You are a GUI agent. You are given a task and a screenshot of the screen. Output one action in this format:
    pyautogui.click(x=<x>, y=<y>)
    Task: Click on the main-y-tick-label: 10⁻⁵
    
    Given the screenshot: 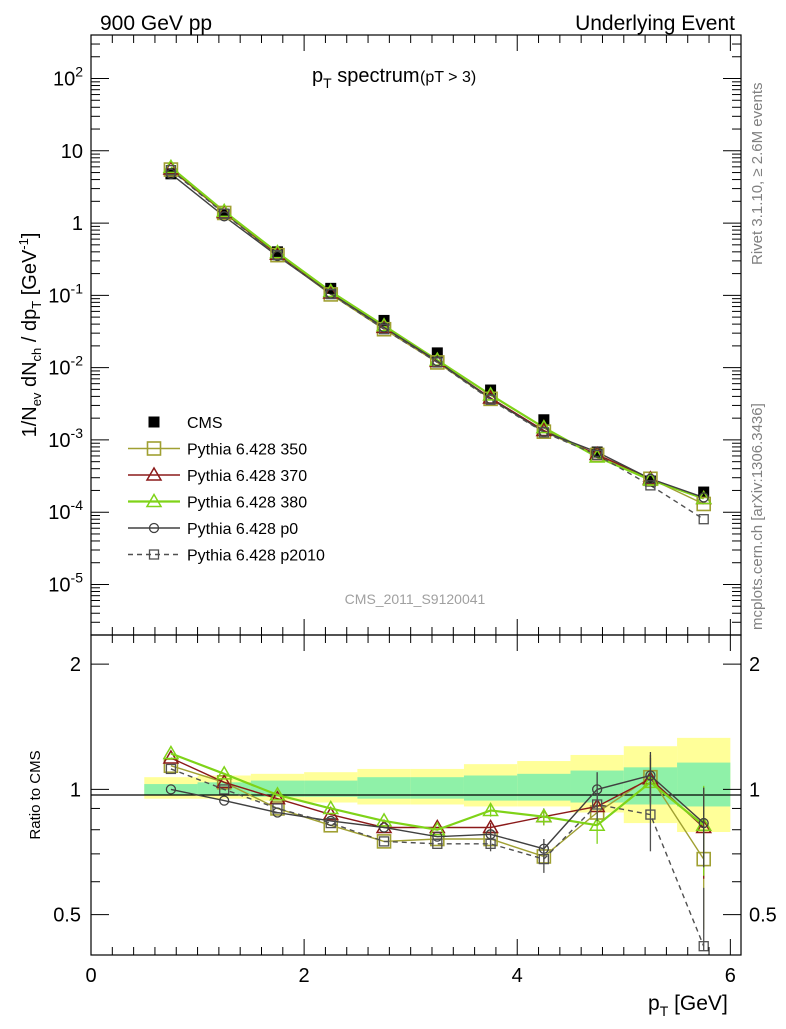 What is the action you would take?
    pyautogui.click(x=65, y=582)
    